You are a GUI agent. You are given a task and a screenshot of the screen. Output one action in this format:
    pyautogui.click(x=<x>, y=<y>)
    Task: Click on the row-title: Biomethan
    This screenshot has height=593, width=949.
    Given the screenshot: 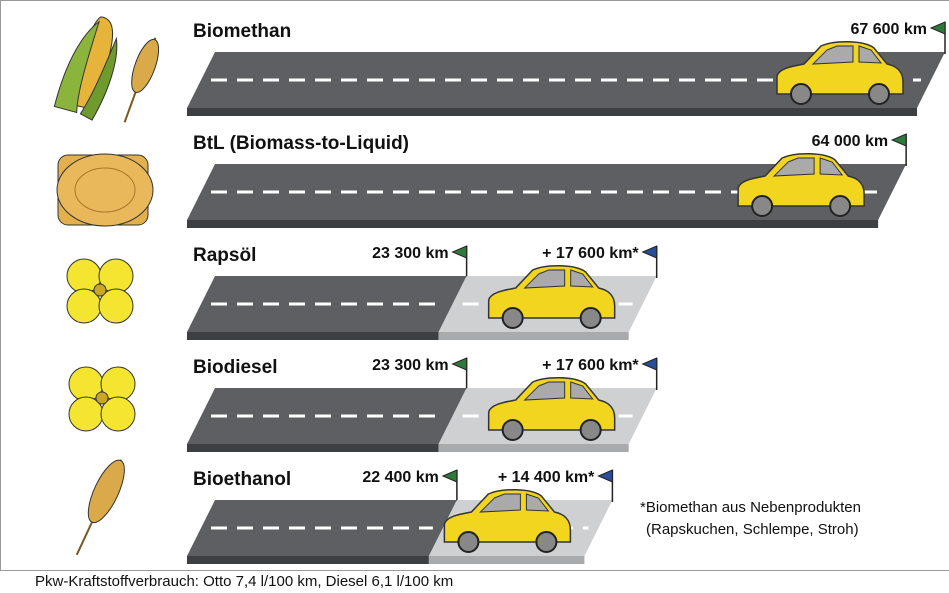 What is the action you would take?
    pyautogui.click(x=242, y=31)
    